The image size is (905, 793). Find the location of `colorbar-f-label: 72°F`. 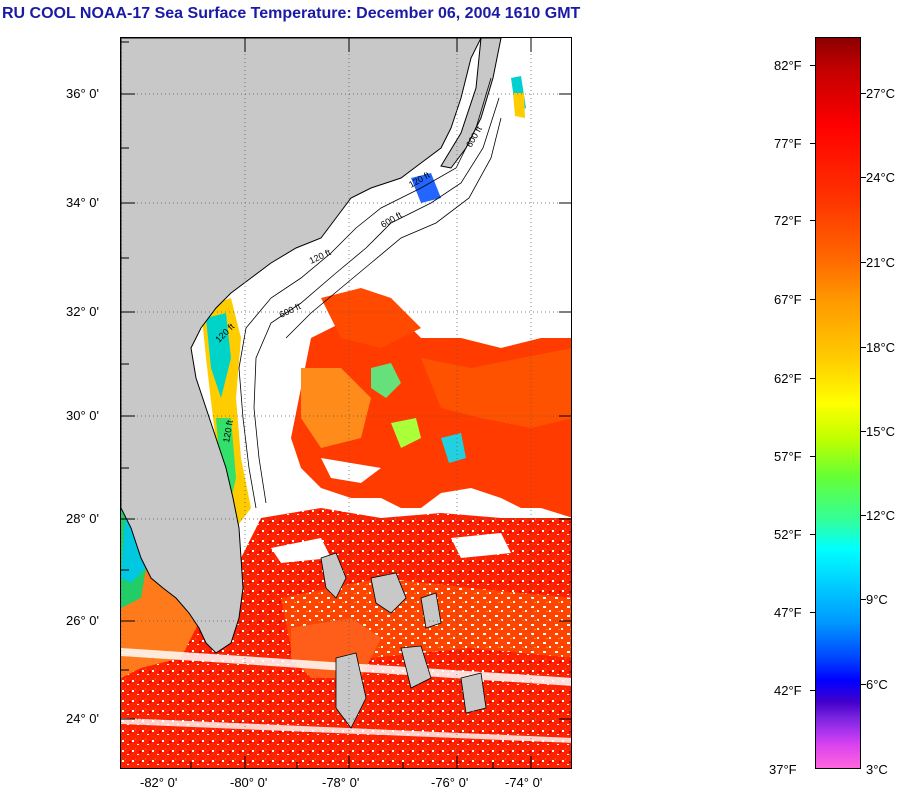

colorbar-f-label: 72°F is located at coordinates (788, 220).